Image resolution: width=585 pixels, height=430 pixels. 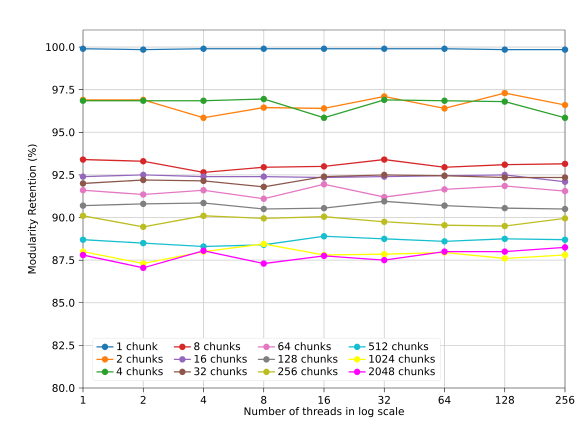 I want to click on y-tick-label: 95.0, so click(x=63, y=132).